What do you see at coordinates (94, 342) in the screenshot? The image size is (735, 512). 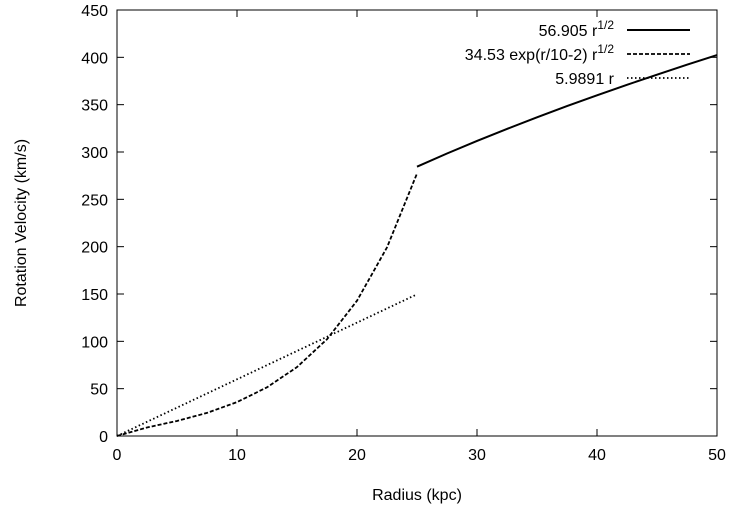 I see `y-tick-label: 100` at bounding box center [94, 342].